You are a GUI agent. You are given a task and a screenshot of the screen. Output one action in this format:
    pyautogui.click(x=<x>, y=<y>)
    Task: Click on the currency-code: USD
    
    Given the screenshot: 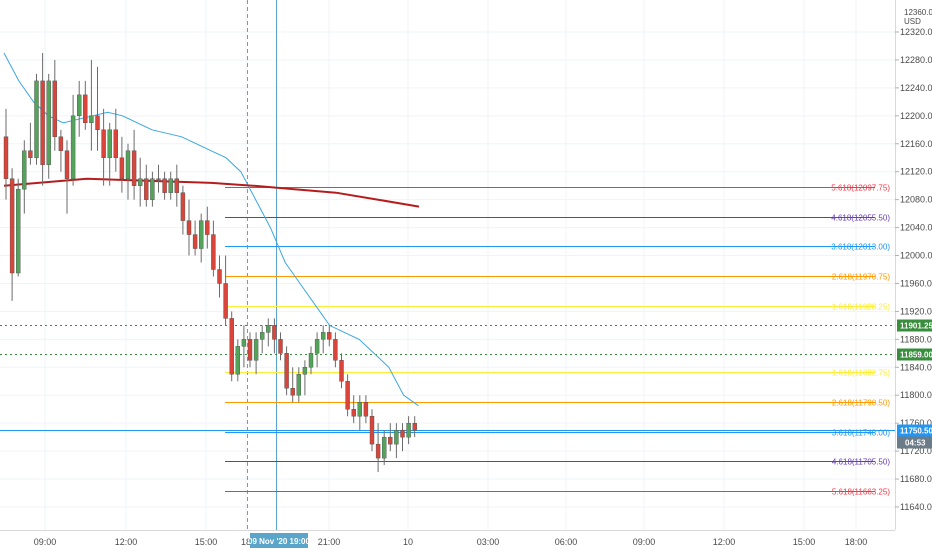 What is the action you would take?
    pyautogui.click(x=912, y=21)
    